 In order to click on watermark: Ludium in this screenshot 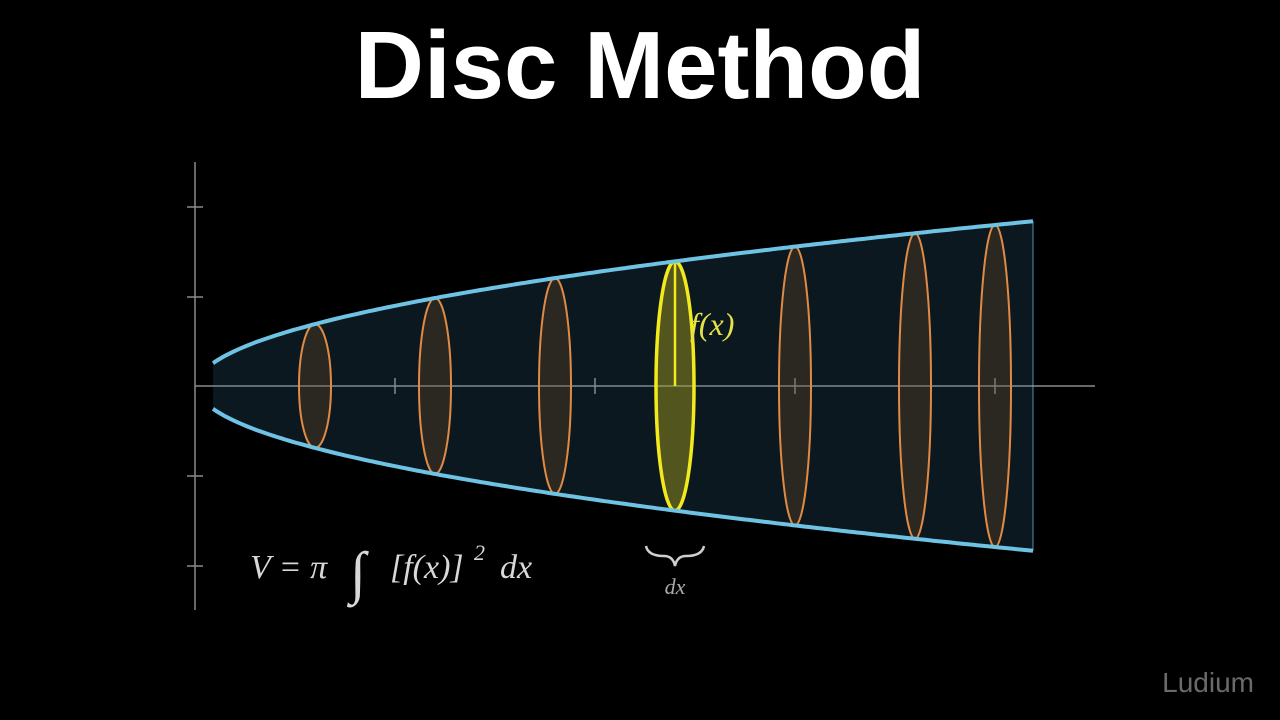, I will do `click(1208, 682)`.